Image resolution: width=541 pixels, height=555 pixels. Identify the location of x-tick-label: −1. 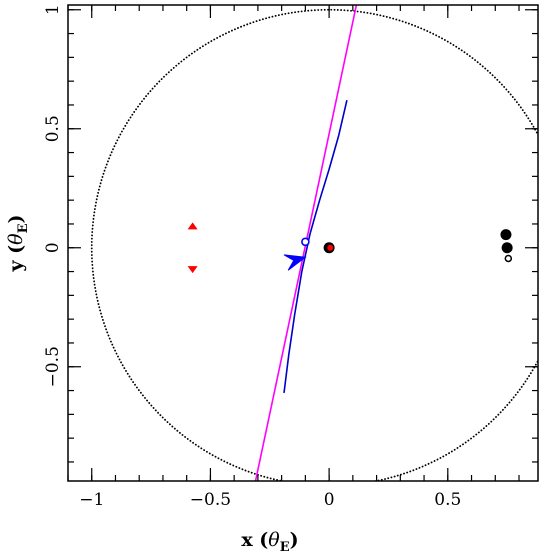
(91, 500).